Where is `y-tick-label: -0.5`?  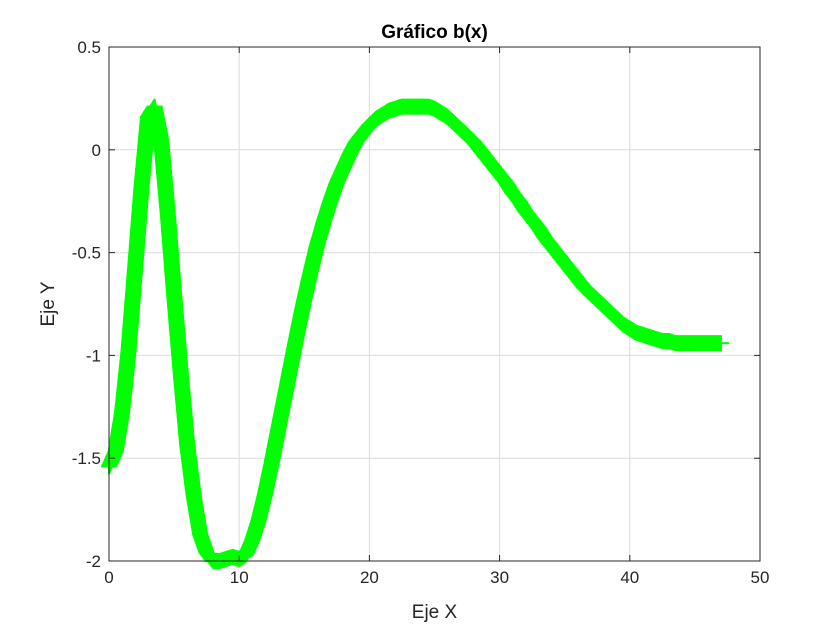 y-tick-label: -0.5 is located at coordinates (86, 253).